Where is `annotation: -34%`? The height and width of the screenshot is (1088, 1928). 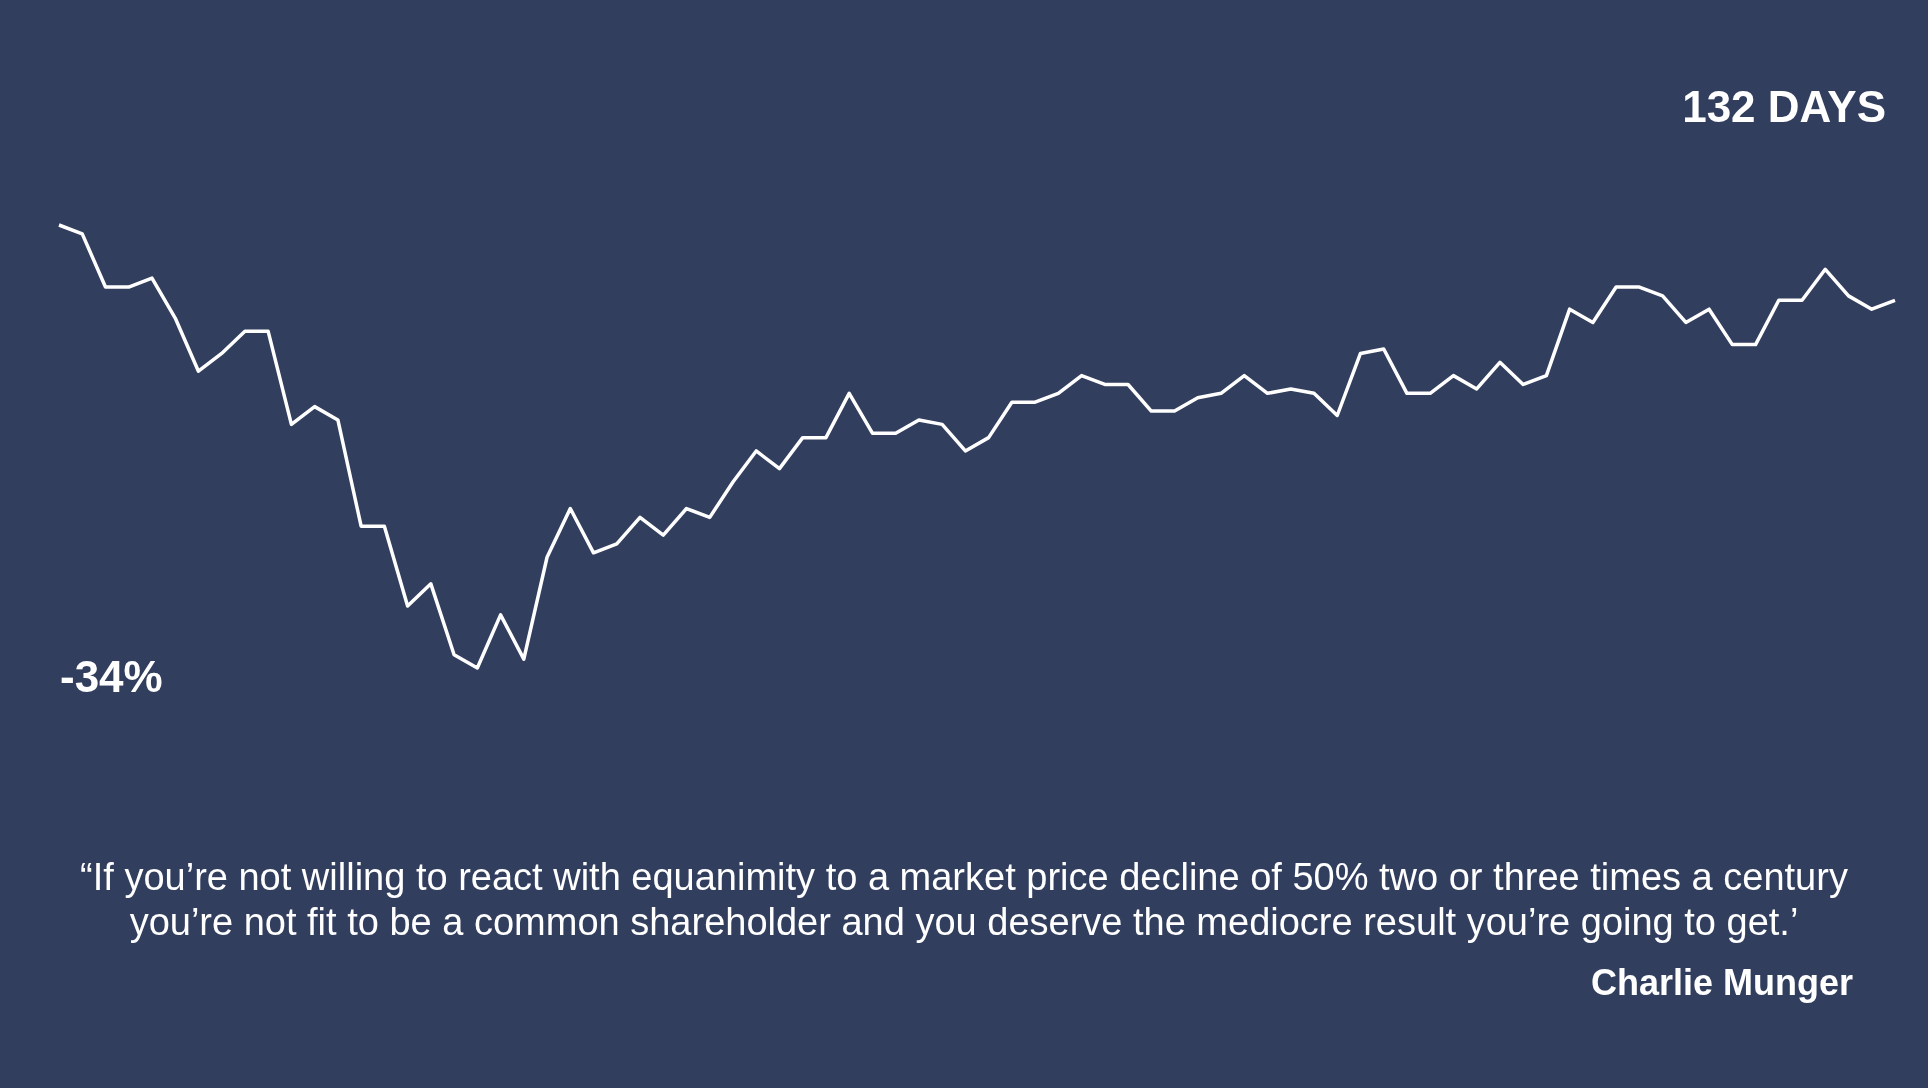 annotation: -34% is located at coordinates (111, 677).